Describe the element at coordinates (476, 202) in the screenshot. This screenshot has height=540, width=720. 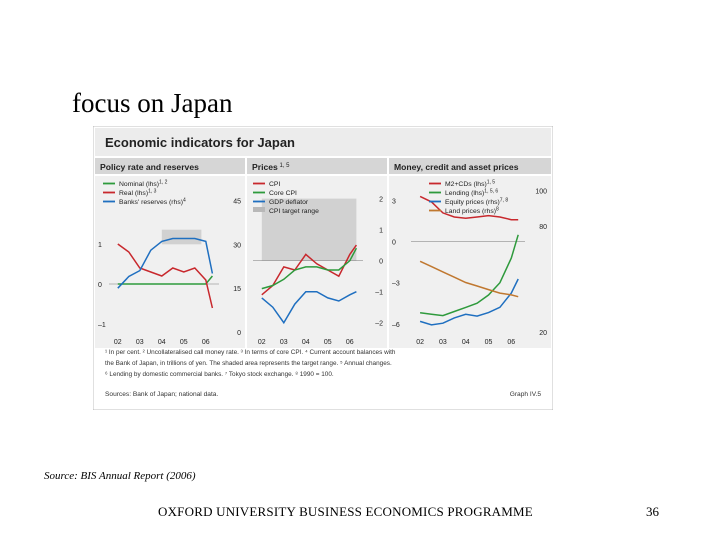
I see `legend-label: Equity prices (rhs)7, 8` at that location.